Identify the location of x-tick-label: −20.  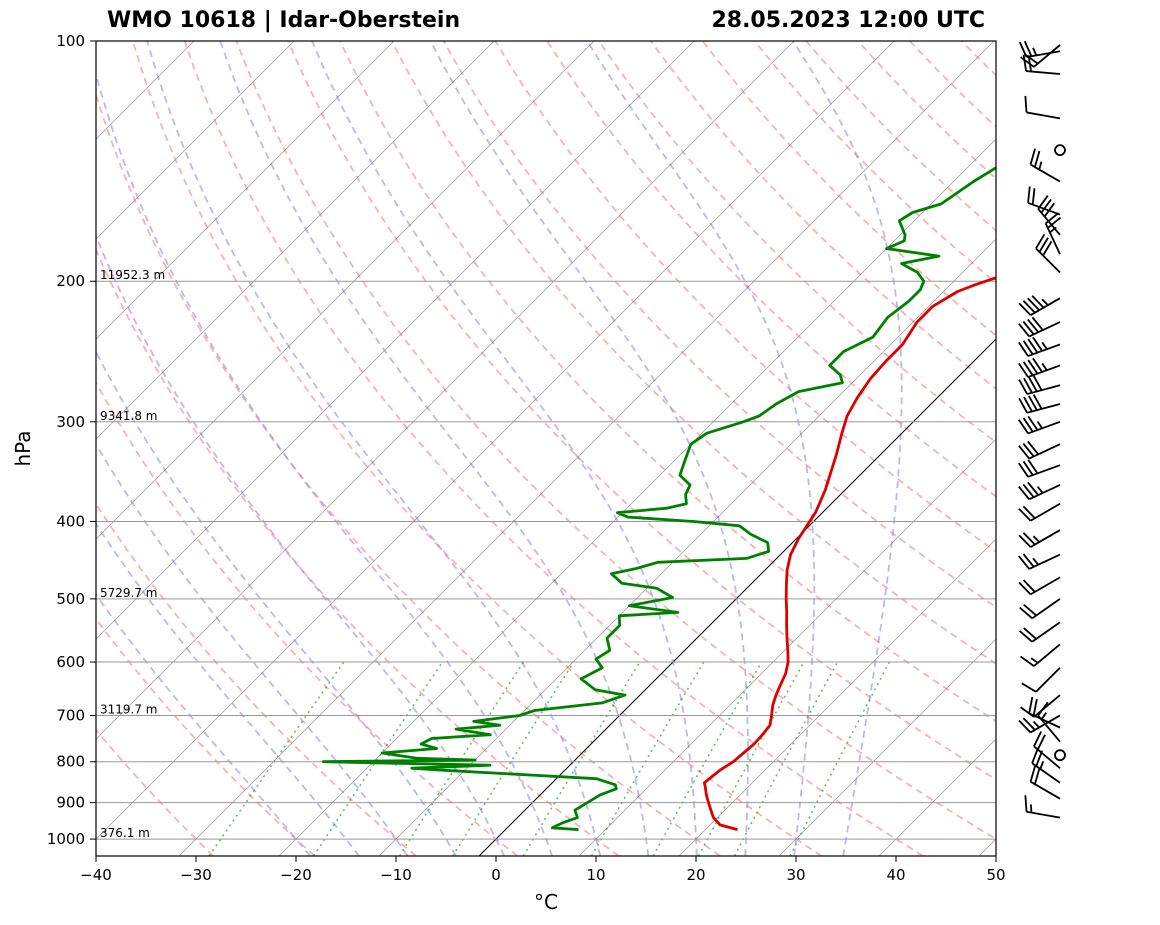
(296, 875).